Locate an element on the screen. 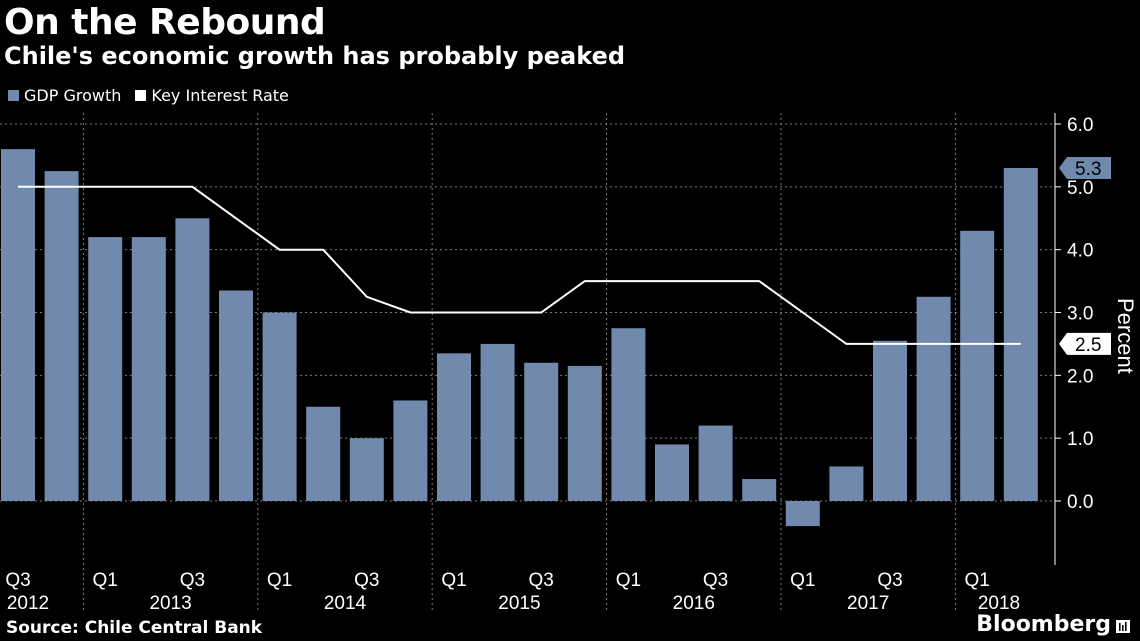 This screenshot has width=1140, height=641. source-note: Source: Chile Central Bank is located at coordinates (134, 628).